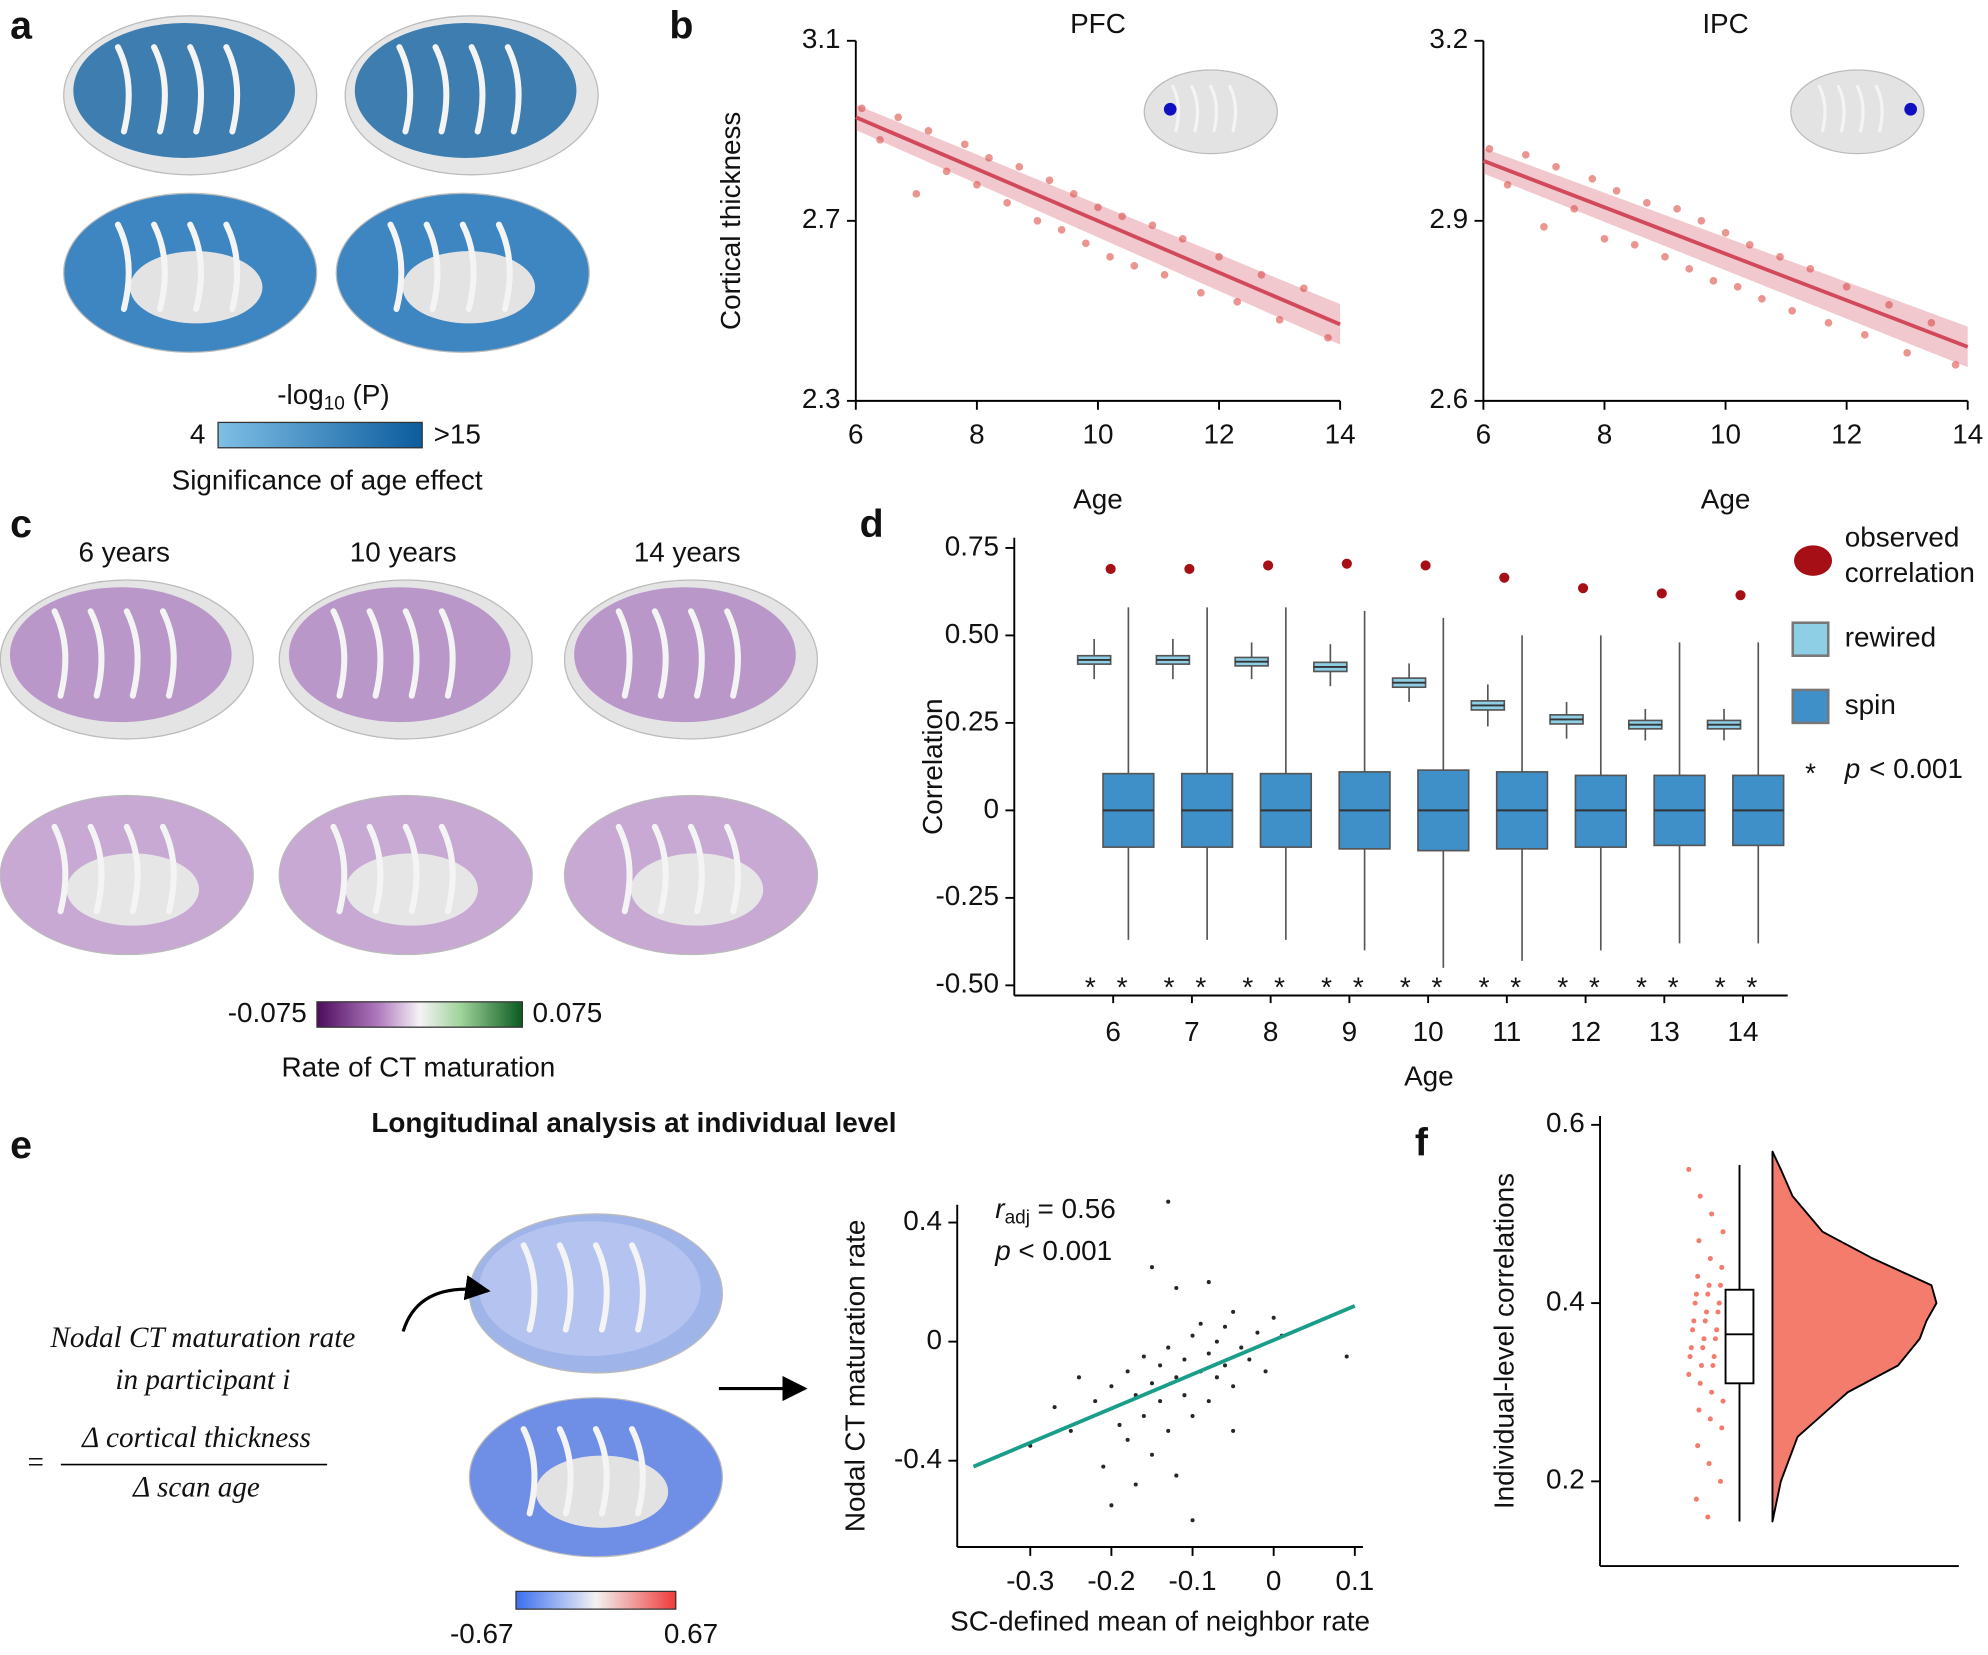 The width and height of the screenshot is (1988, 1655). Describe the element at coordinates (972, 720) in the screenshot. I see `y-tick-label: 0.25` at that location.